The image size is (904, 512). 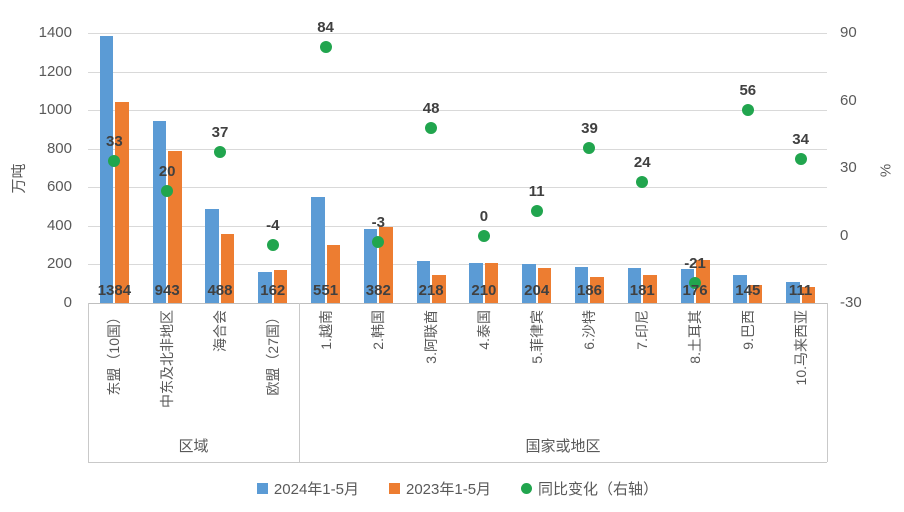 I want to click on yoy-value-label: -3, so click(x=378, y=223).